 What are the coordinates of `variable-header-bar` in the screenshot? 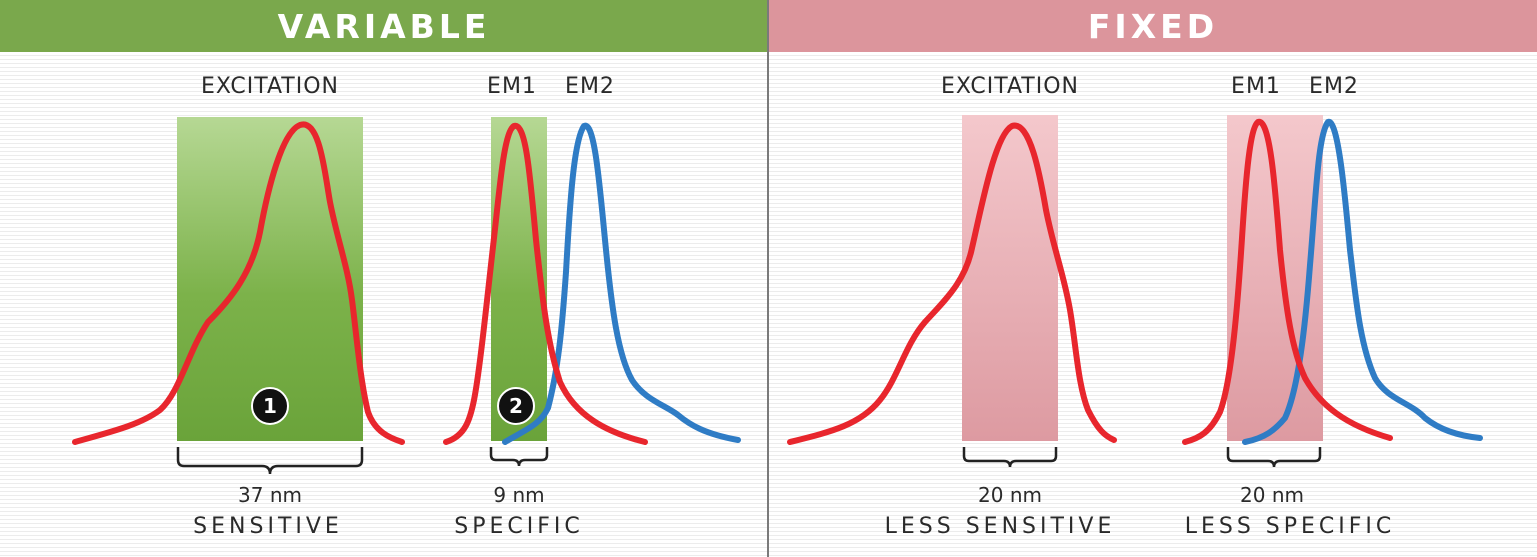 It's located at (384, 26).